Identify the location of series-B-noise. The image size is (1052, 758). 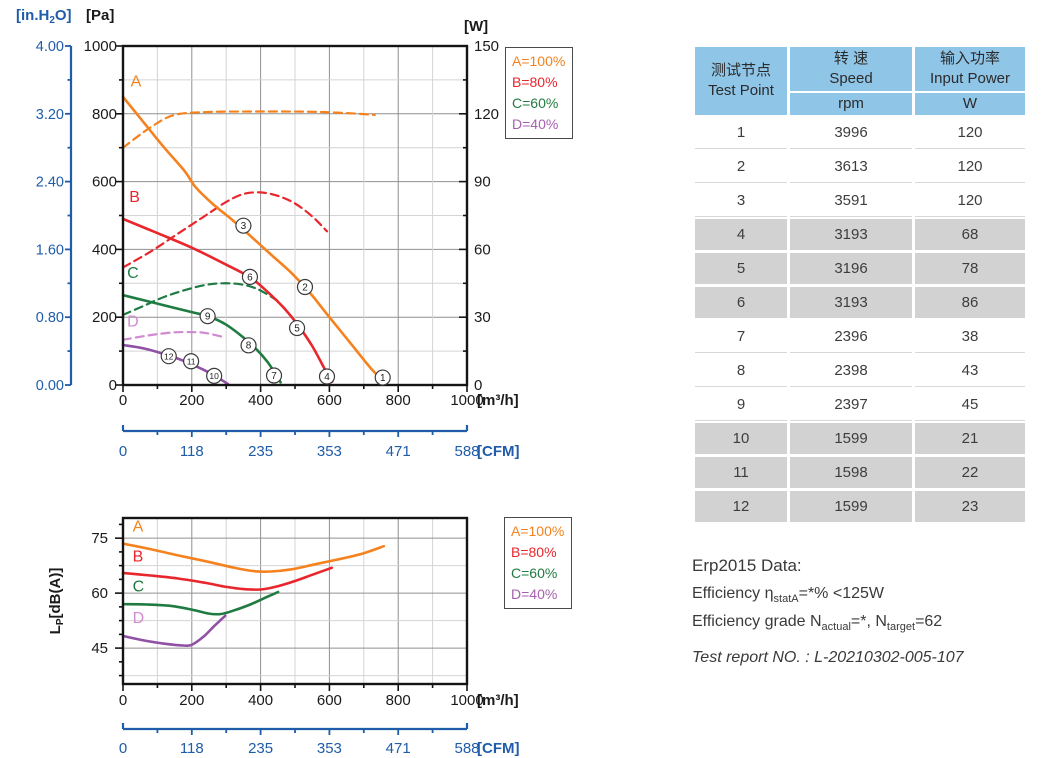
(227, 578).